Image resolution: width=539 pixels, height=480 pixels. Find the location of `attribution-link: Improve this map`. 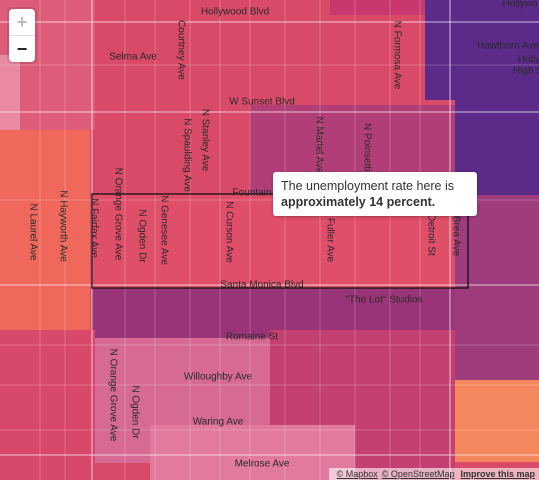

attribution-link: Improve this map is located at coordinates (497, 474).